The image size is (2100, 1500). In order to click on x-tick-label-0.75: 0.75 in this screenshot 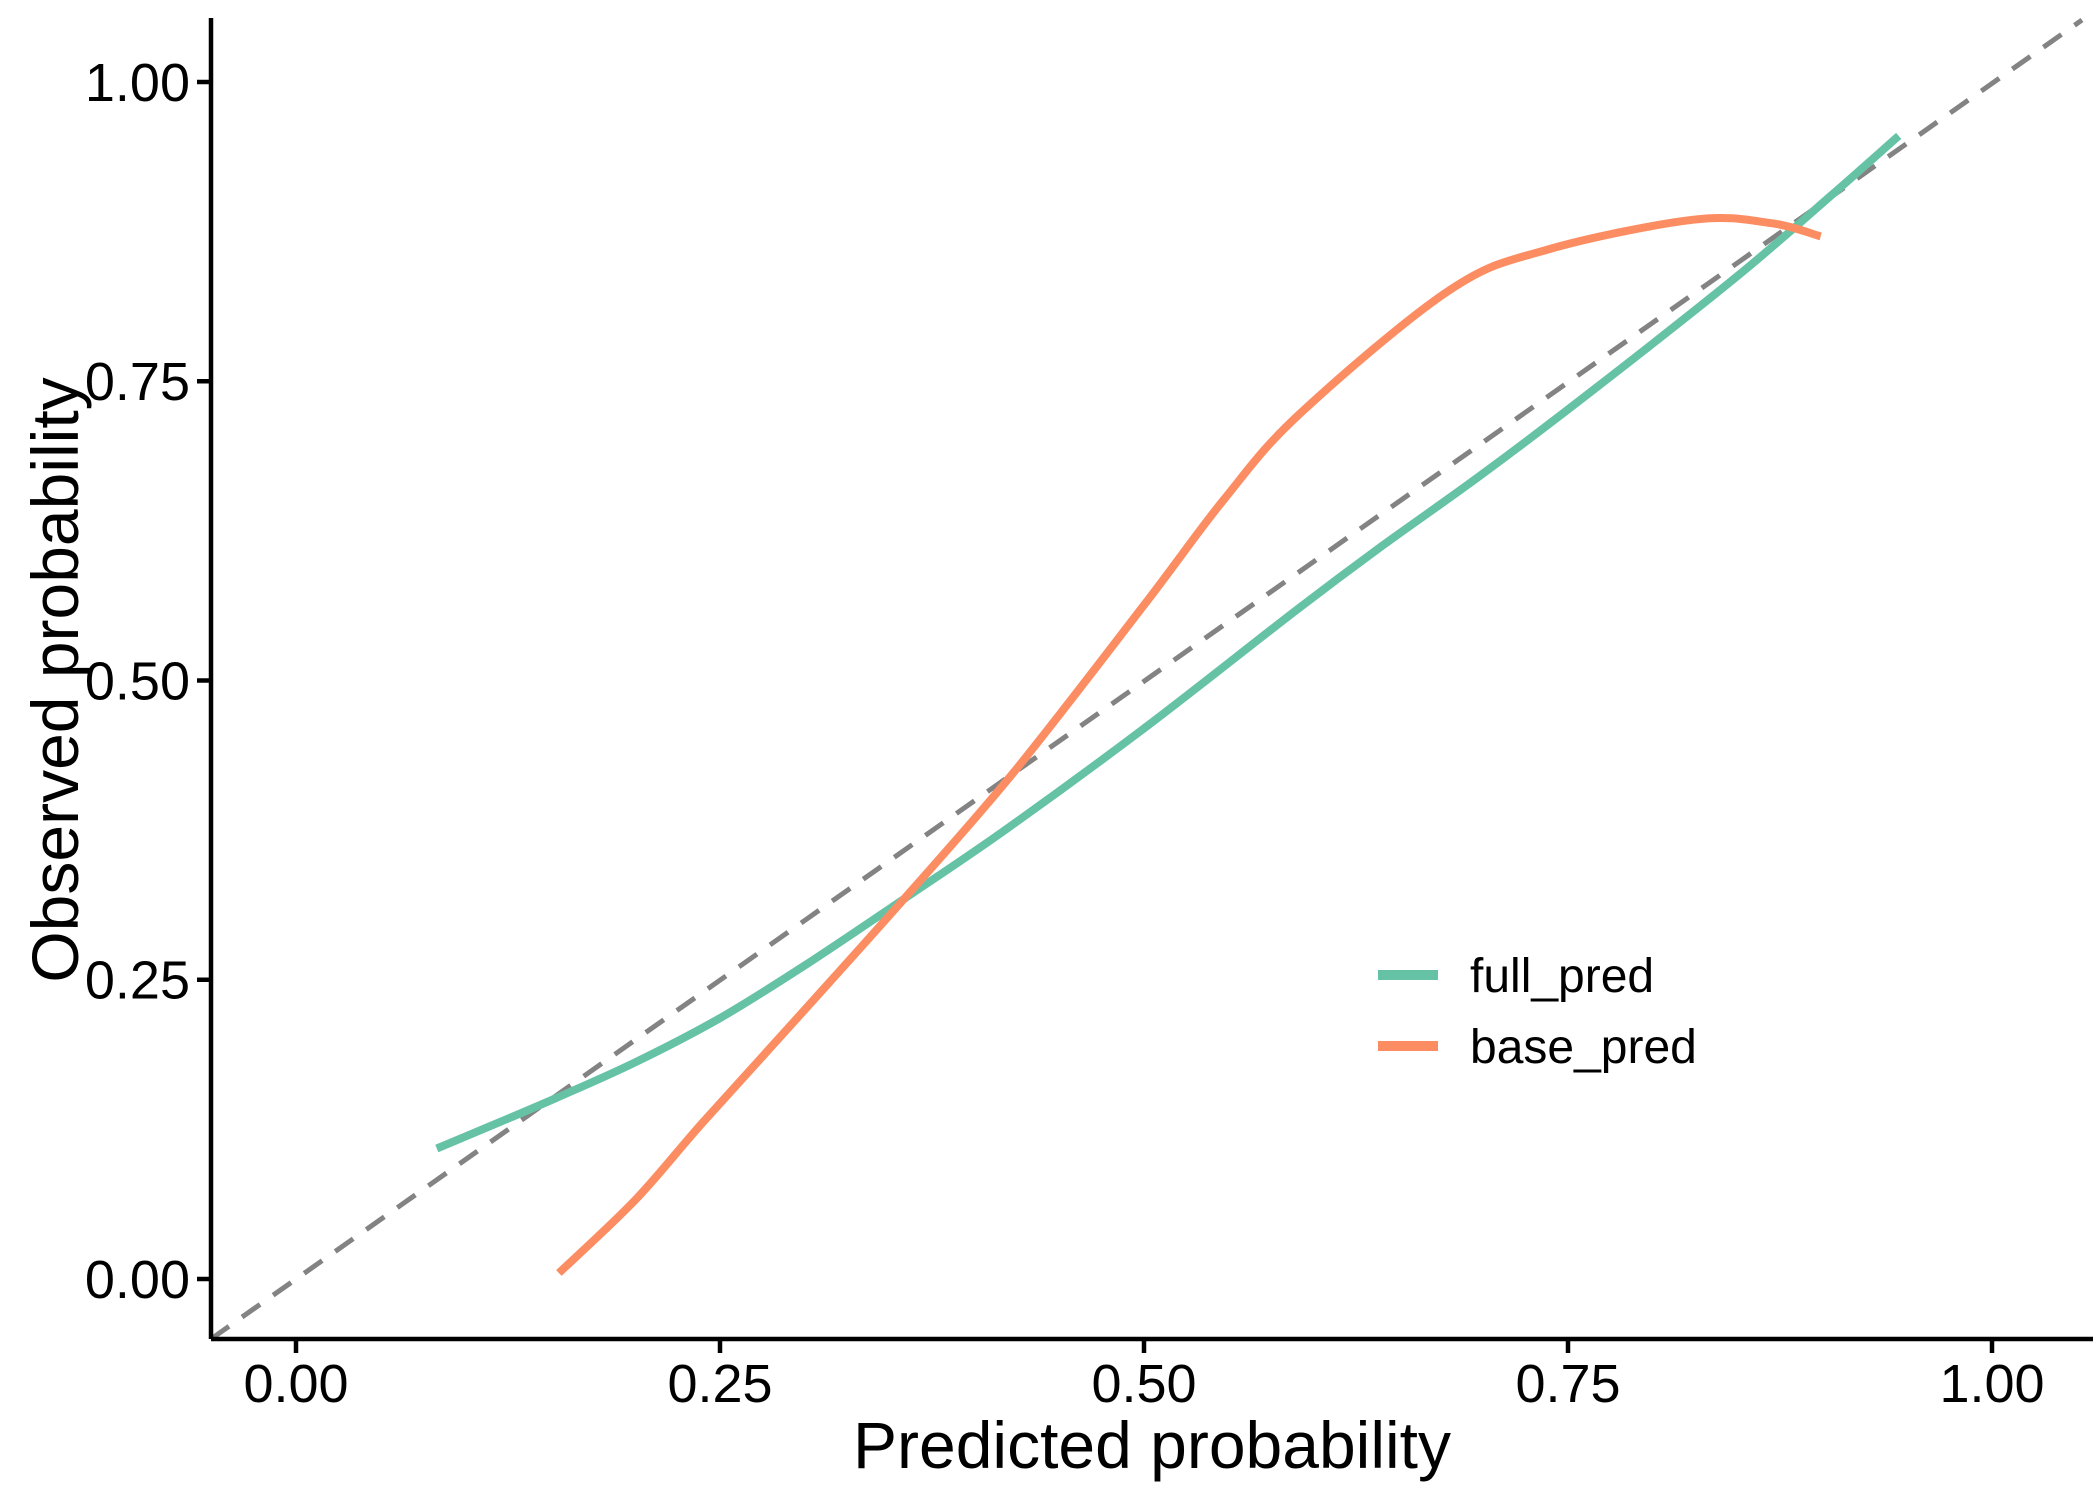, I will do `click(1567, 1384)`.